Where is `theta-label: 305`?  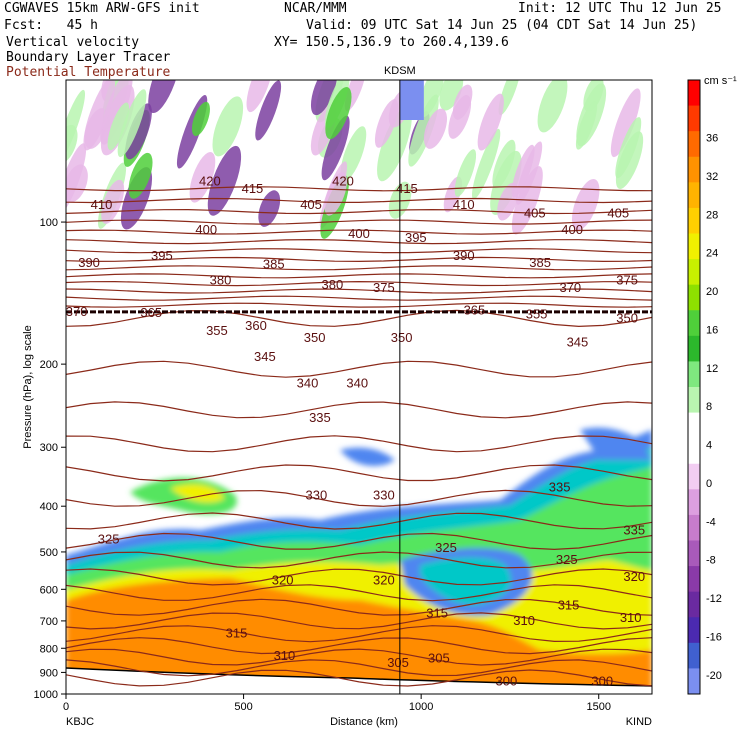
theta-label: 305 is located at coordinates (398, 662).